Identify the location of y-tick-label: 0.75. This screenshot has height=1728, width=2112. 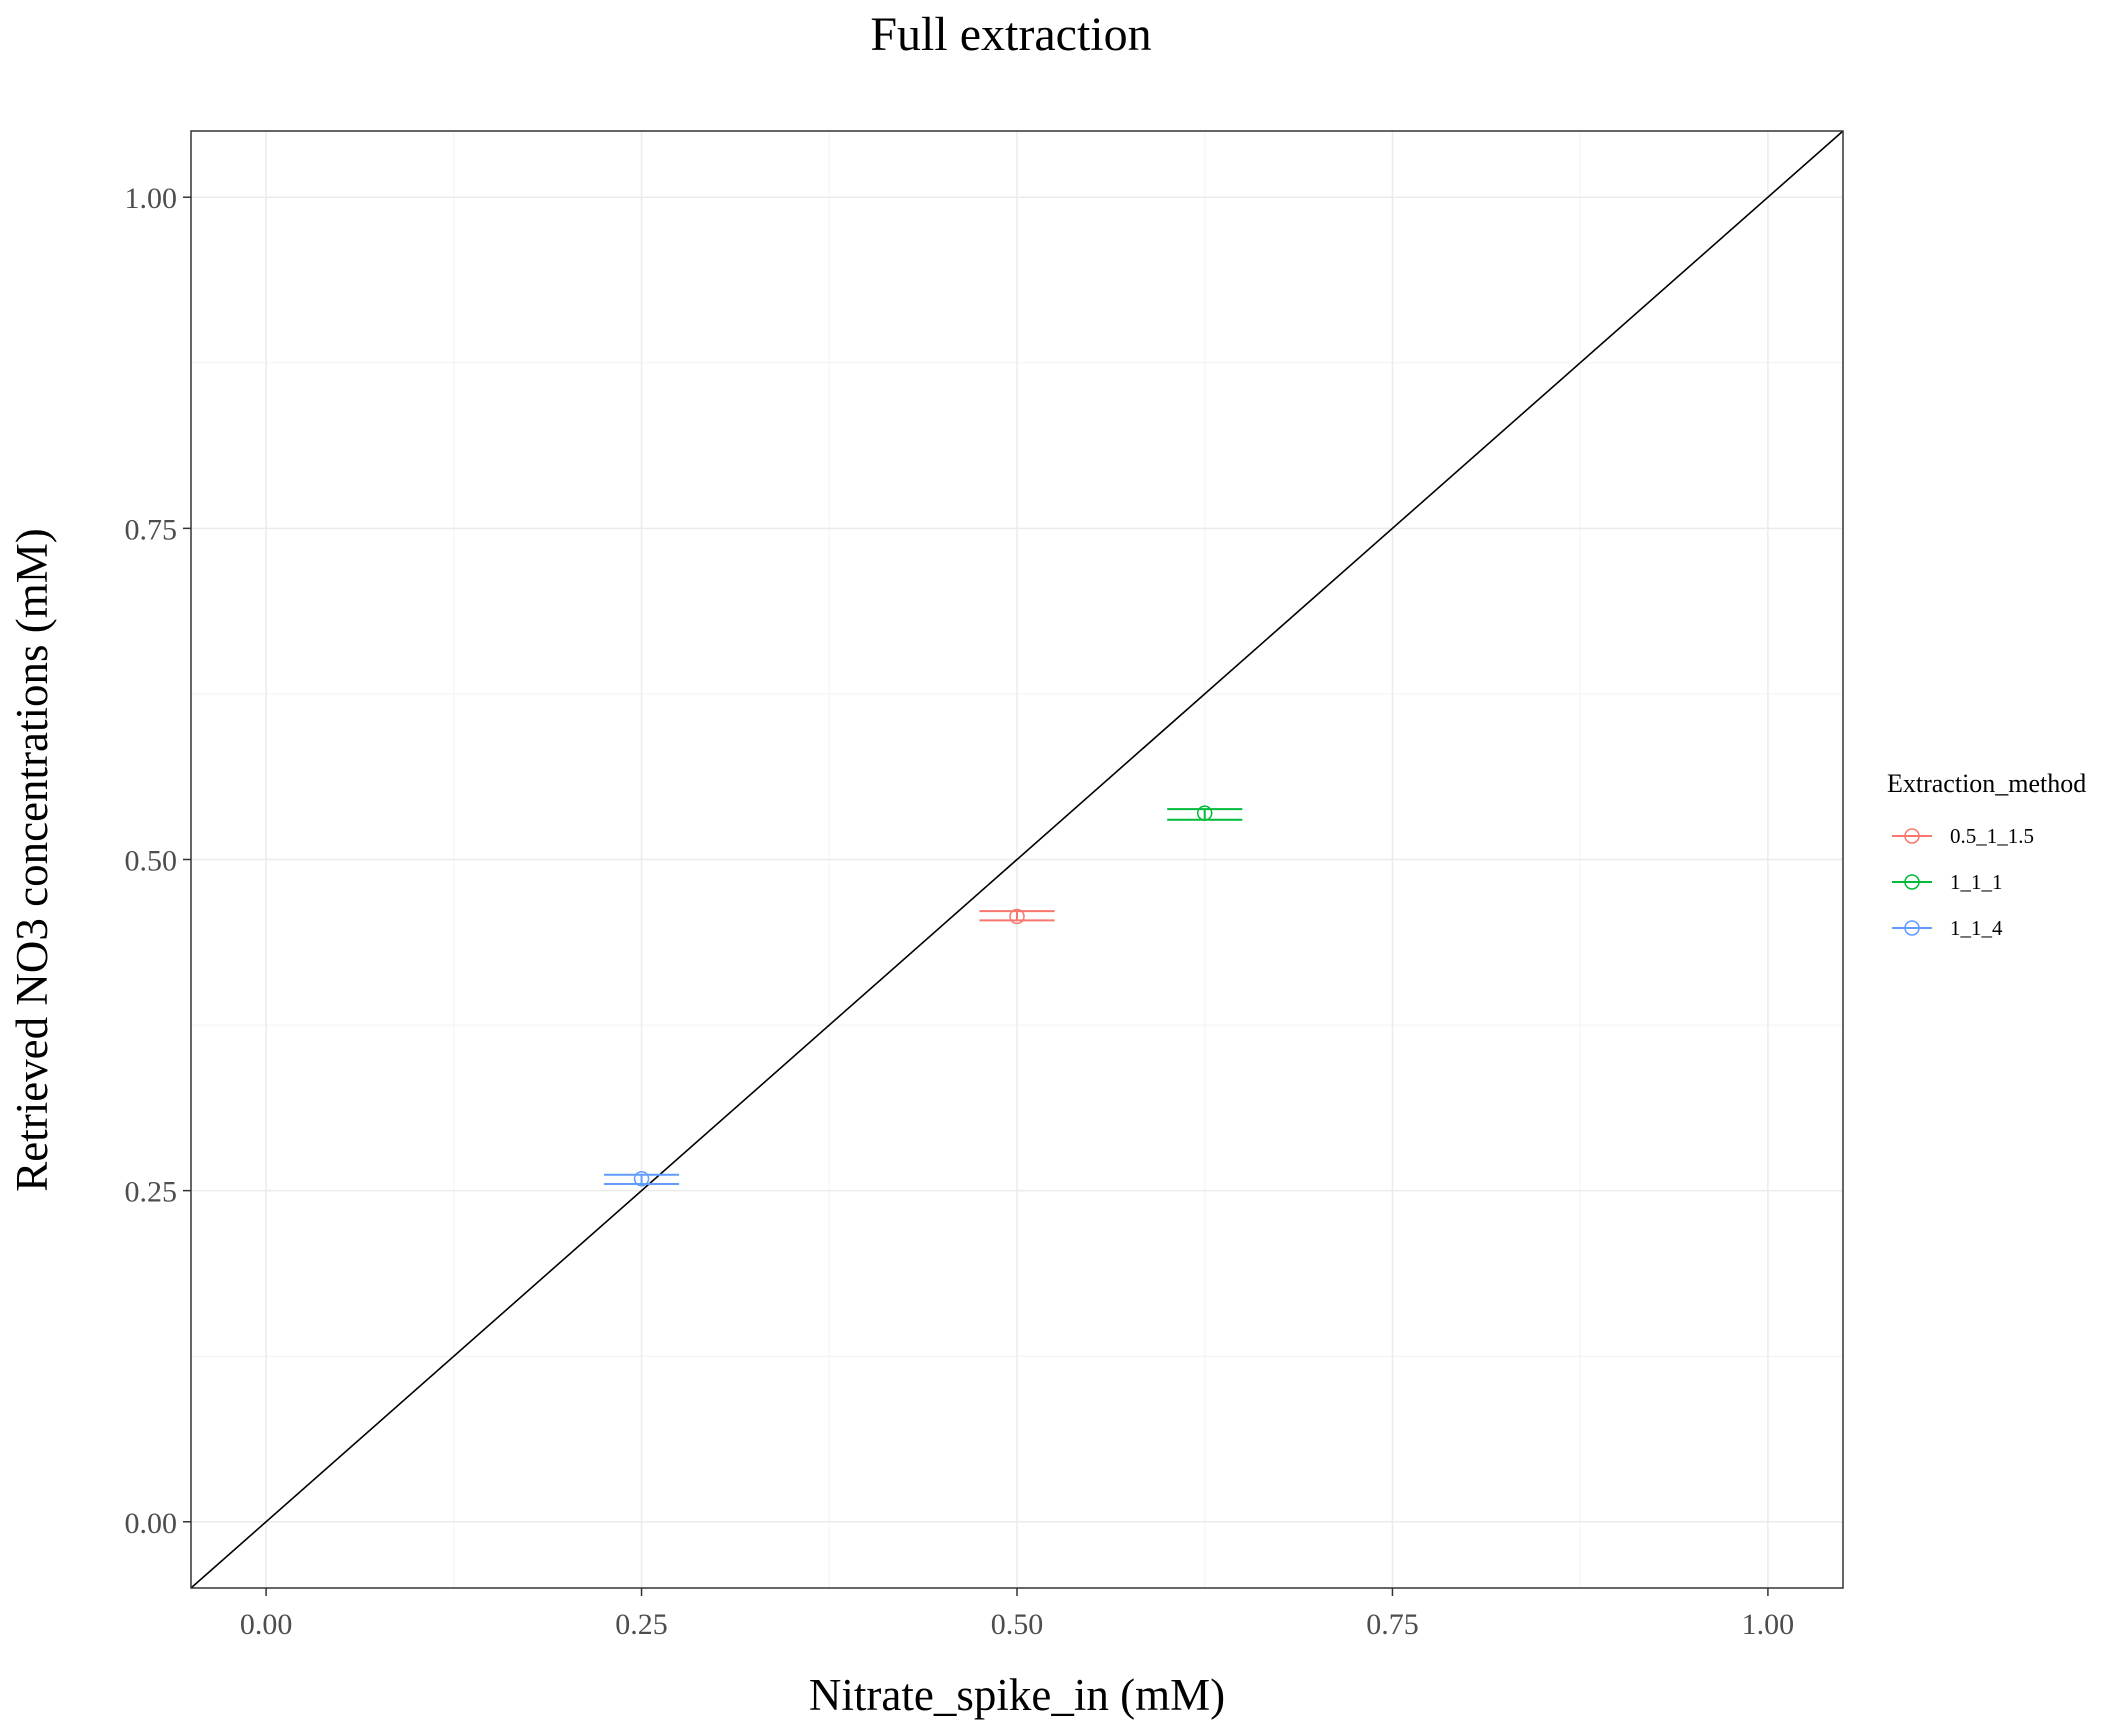
(151, 529).